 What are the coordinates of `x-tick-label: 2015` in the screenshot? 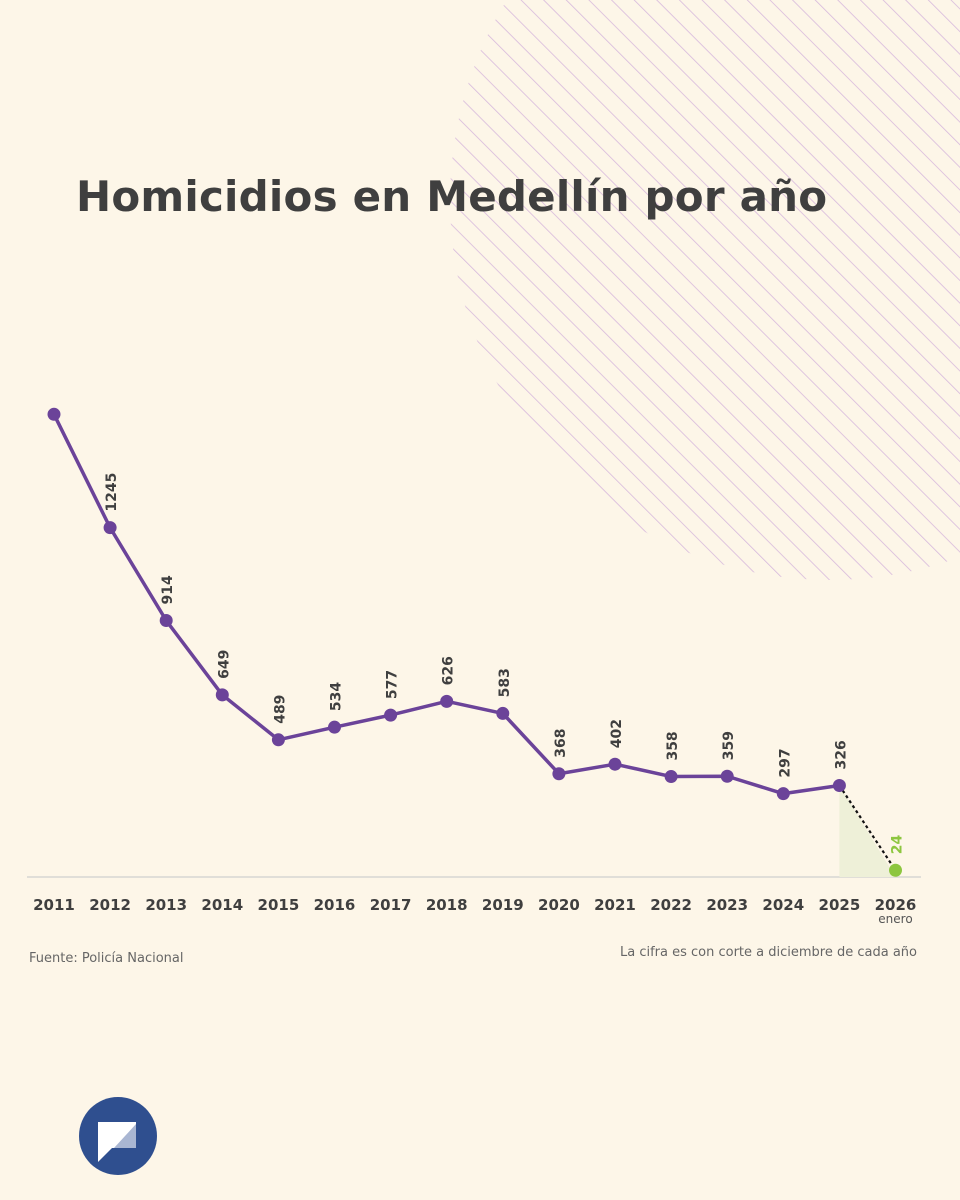 It's located at (279, 905).